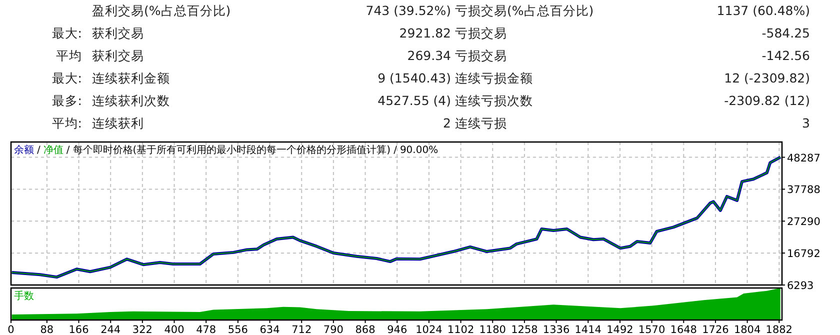  I want to click on y-tick-label: 48287, so click(803, 158).